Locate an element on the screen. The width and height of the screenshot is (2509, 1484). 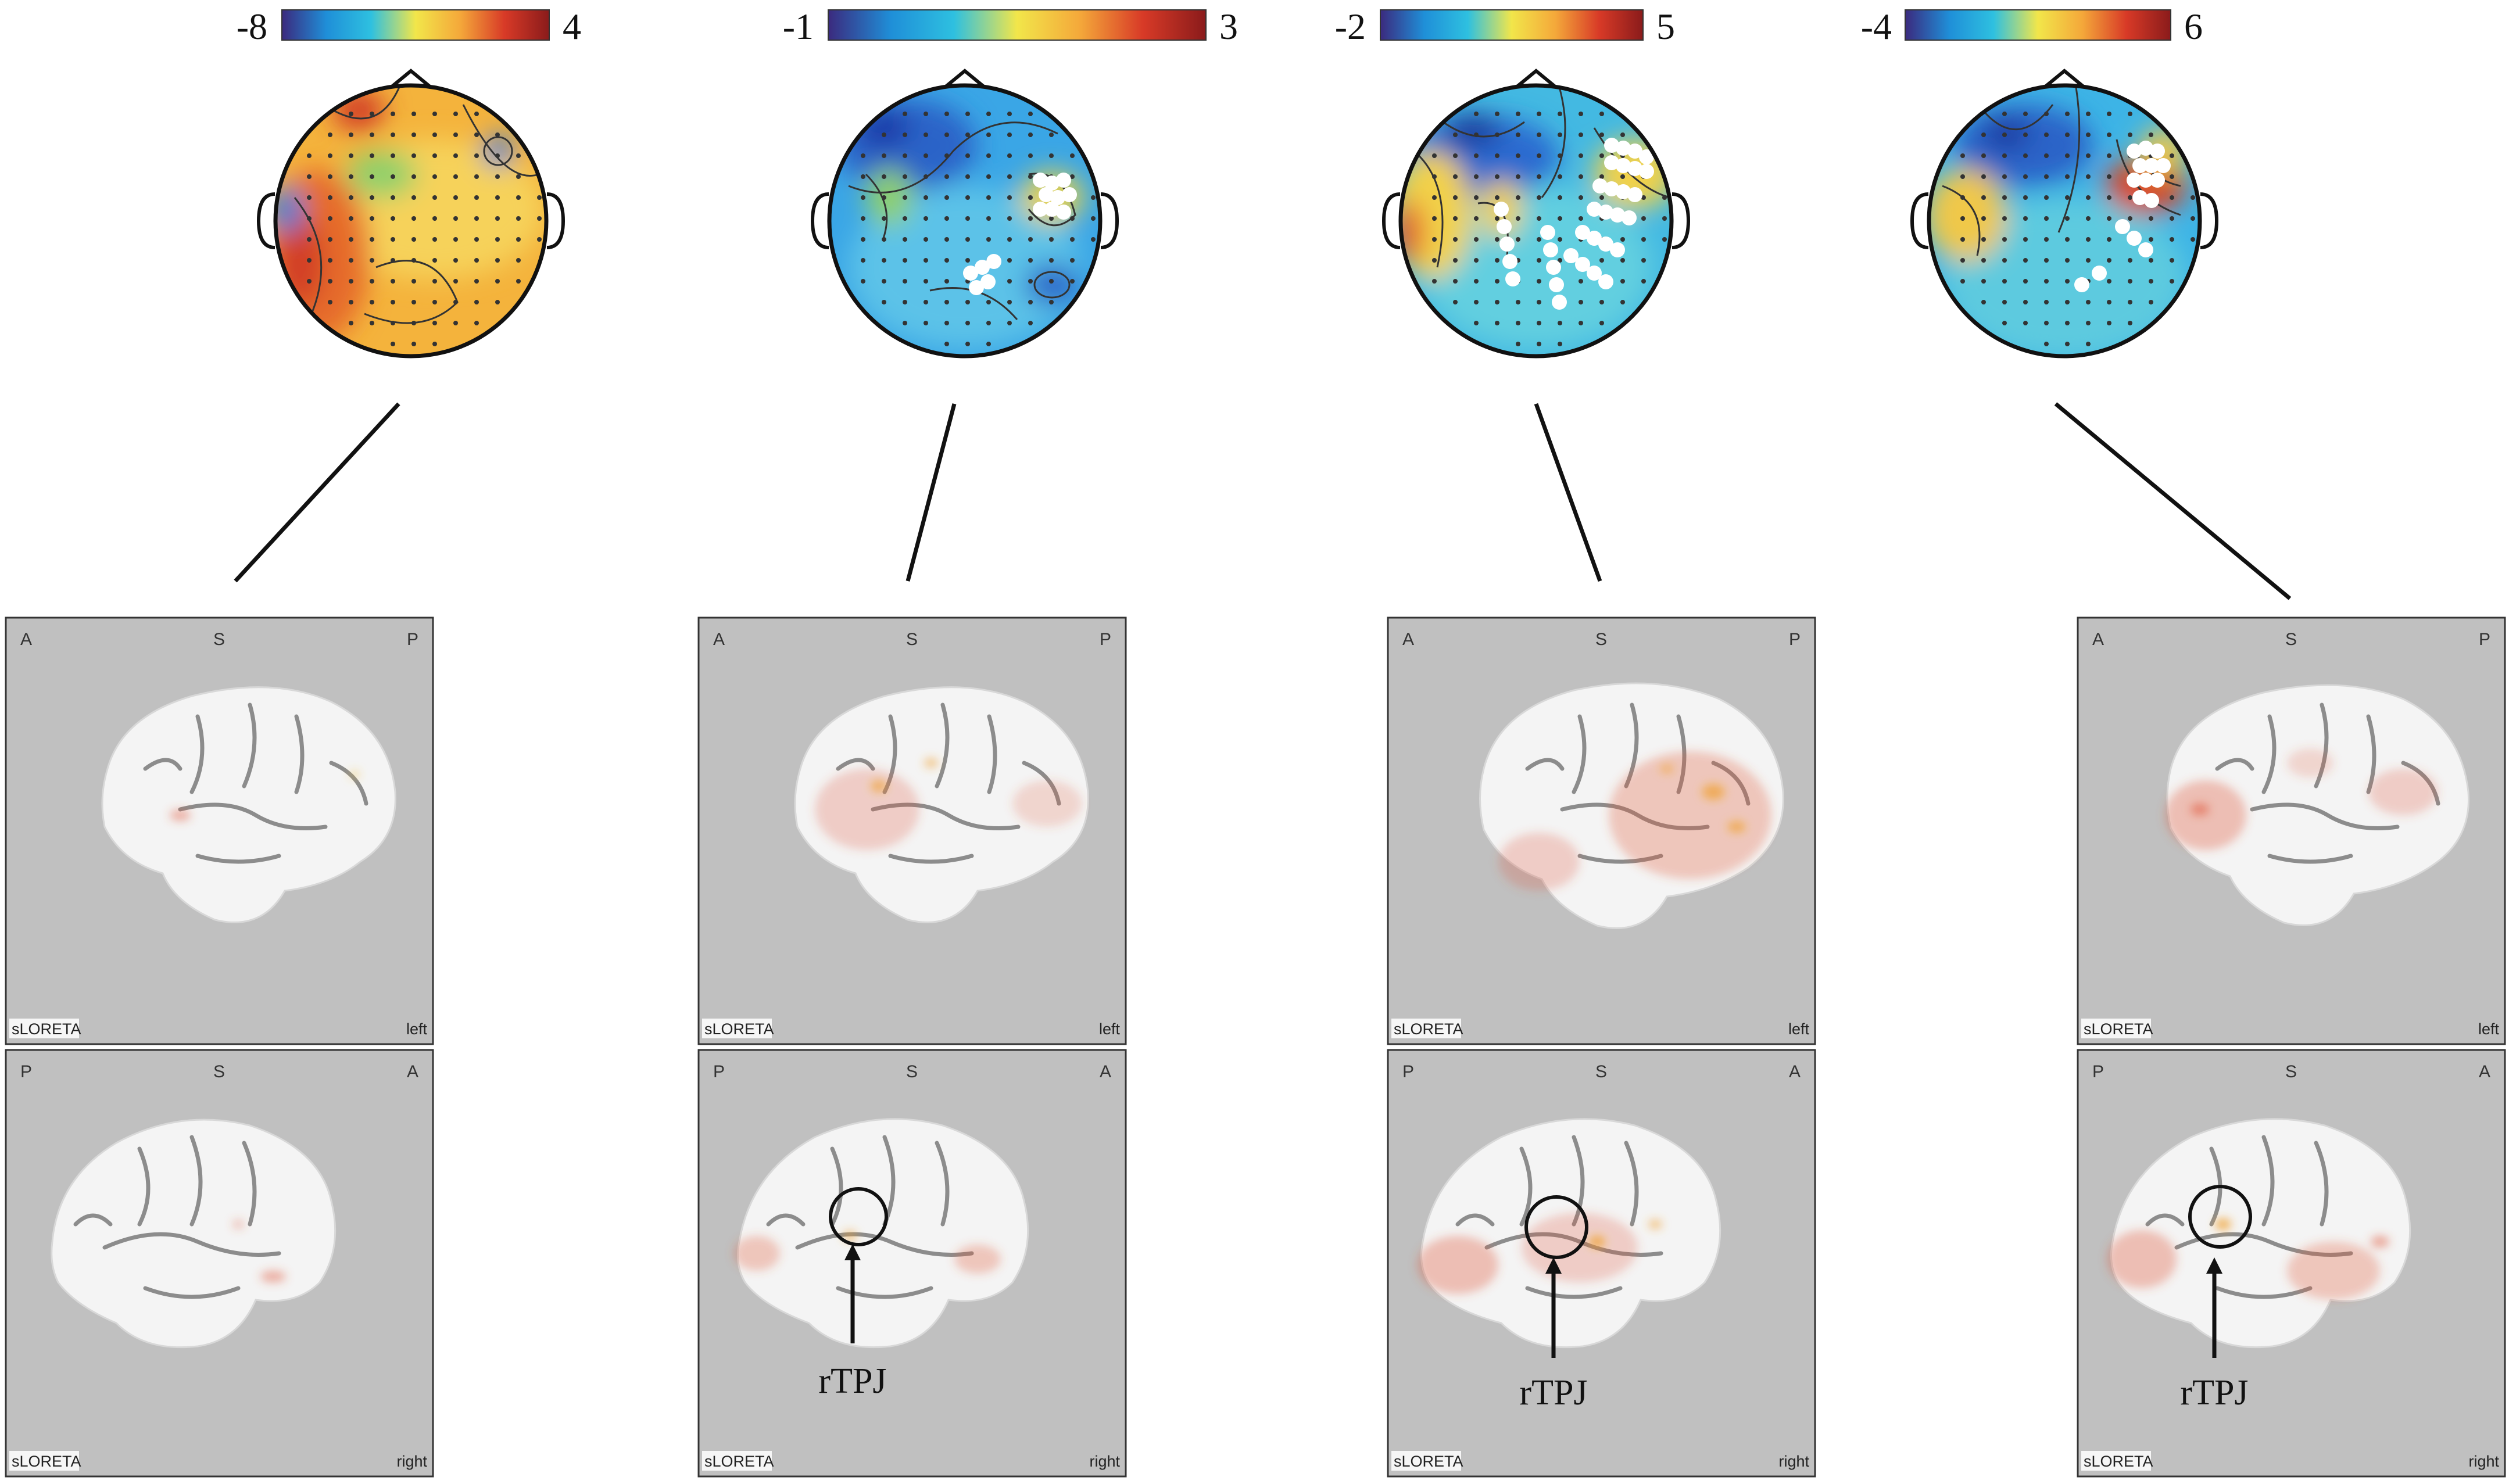
sloreta-label: sLORETA is located at coordinates (46, 1029).